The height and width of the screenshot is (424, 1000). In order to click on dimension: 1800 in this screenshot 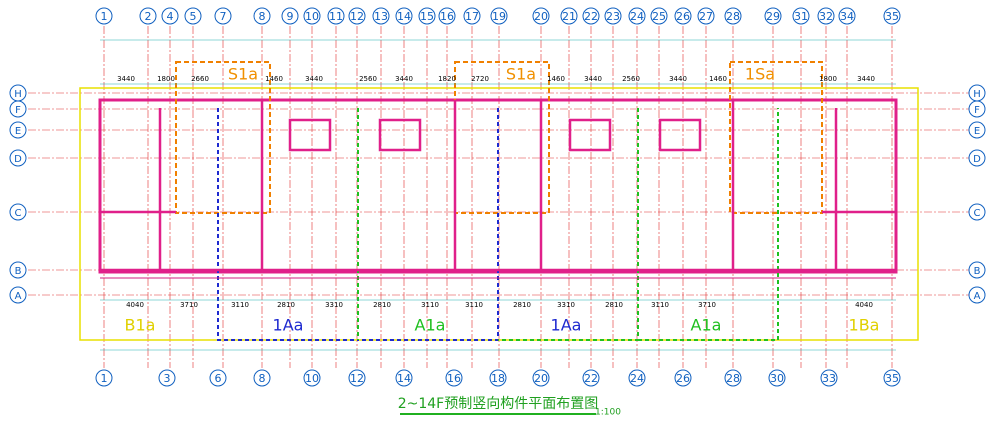, I will do `click(166, 79)`.